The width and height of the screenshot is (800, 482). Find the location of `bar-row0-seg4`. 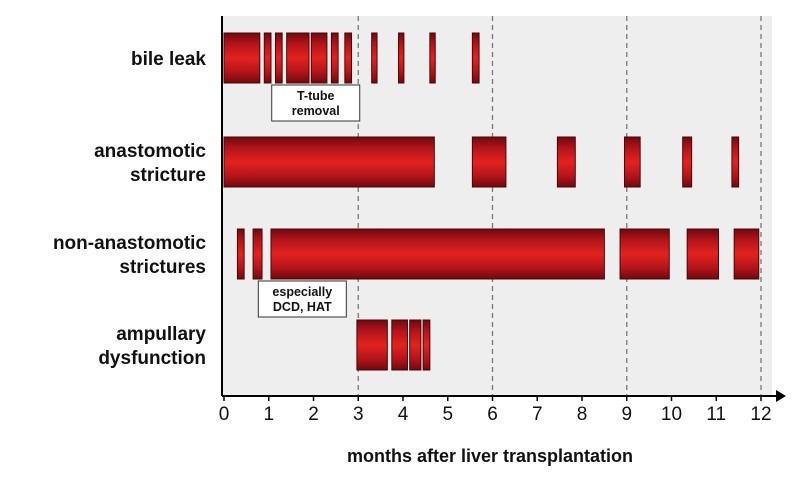

bar-row0-seg4 is located at coordinates (319, 58).